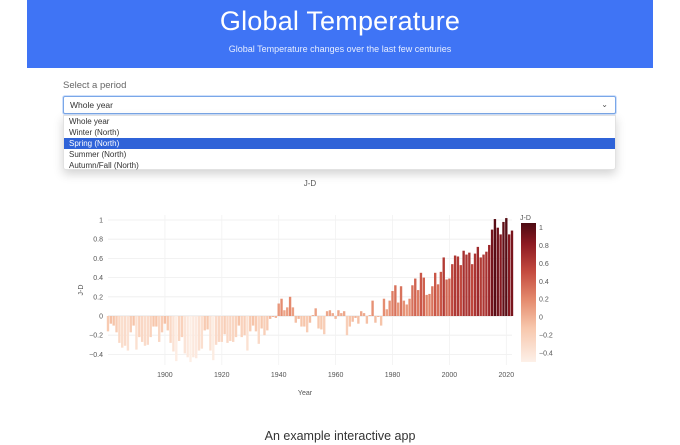 The image size is (680, 445). What do you see at coordinates (401, 301) in the screenshot?
I see `bar-1983` at bounding box center [401, 301].